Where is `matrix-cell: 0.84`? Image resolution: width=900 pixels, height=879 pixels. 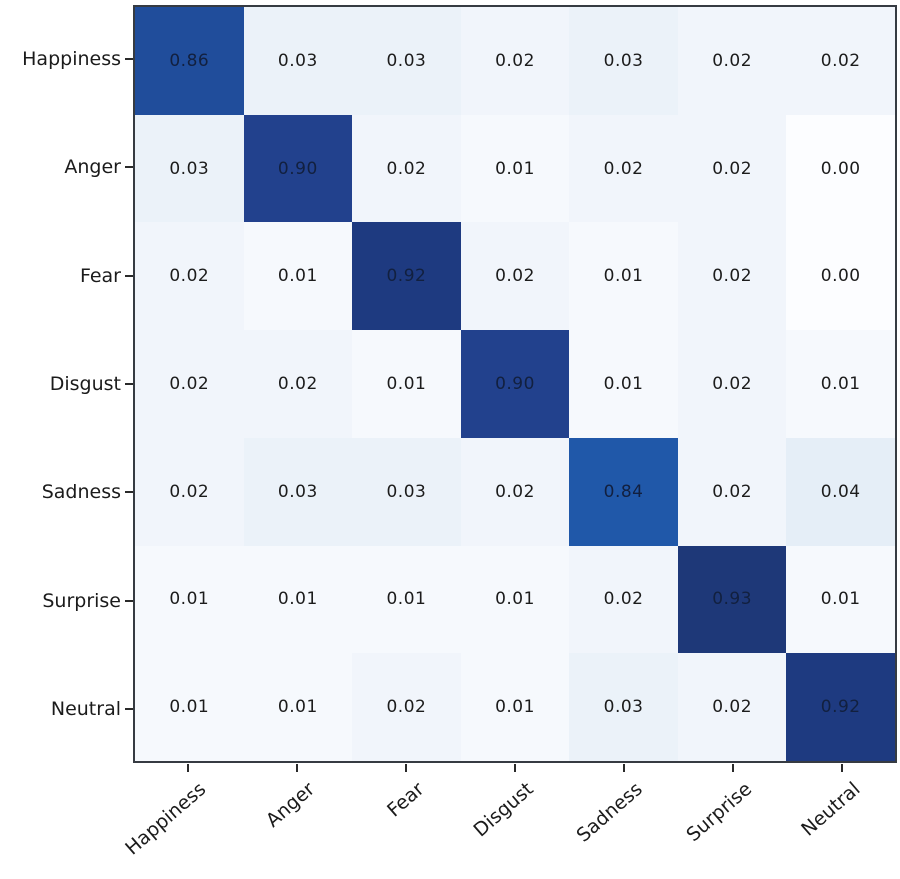
matrix-cell: 0.84 is located at coordinates (623, 491).